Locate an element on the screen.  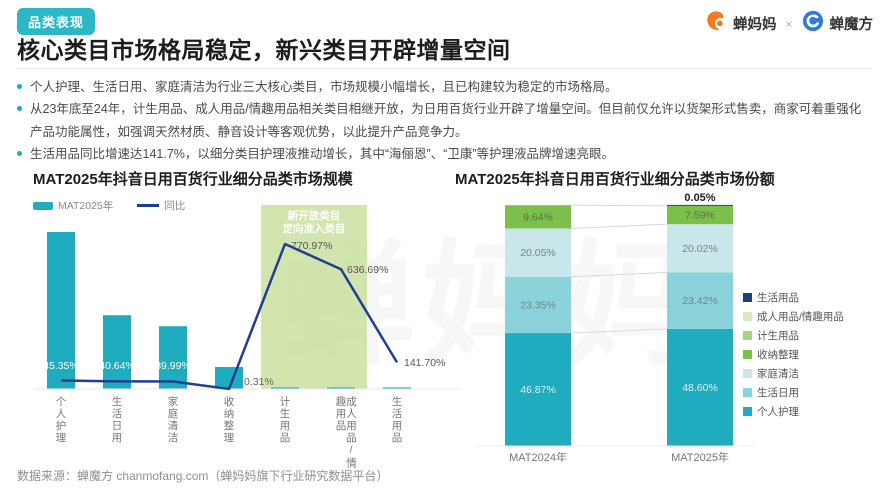
yoy-label: 141.70% is located at coordinates (424, 363).